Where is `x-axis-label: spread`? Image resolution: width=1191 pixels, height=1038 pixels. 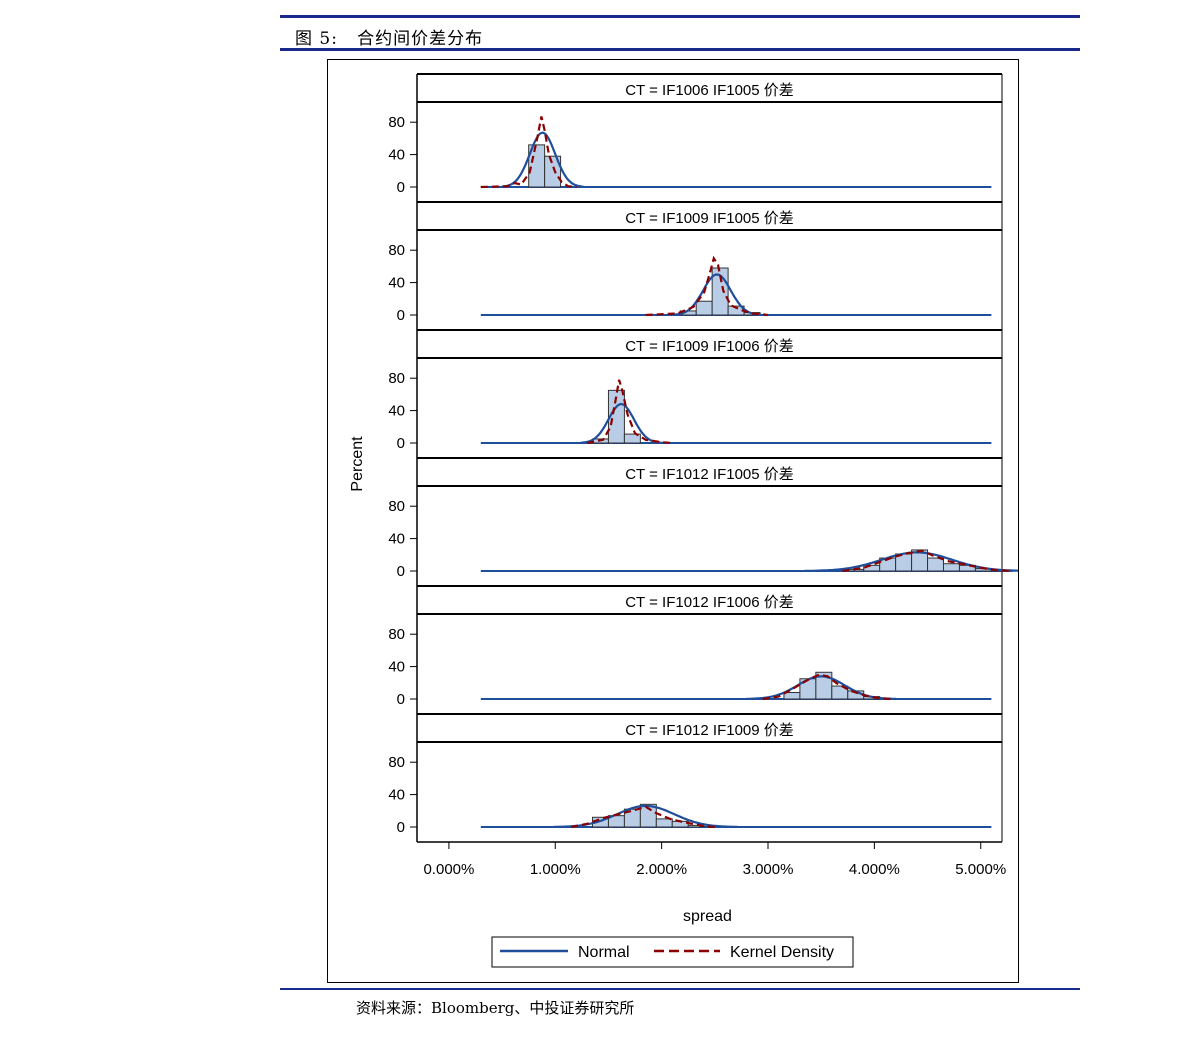
x-axis-label: spread is located at coordinates (707, 916).